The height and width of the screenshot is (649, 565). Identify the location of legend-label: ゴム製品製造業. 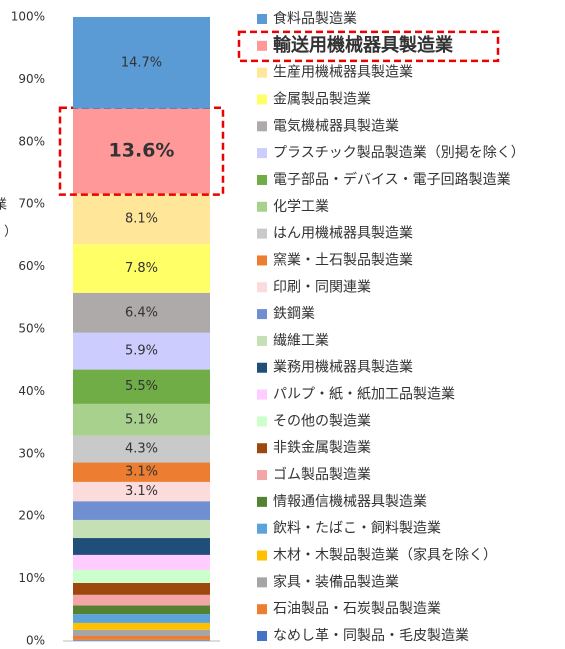
(322, 474).